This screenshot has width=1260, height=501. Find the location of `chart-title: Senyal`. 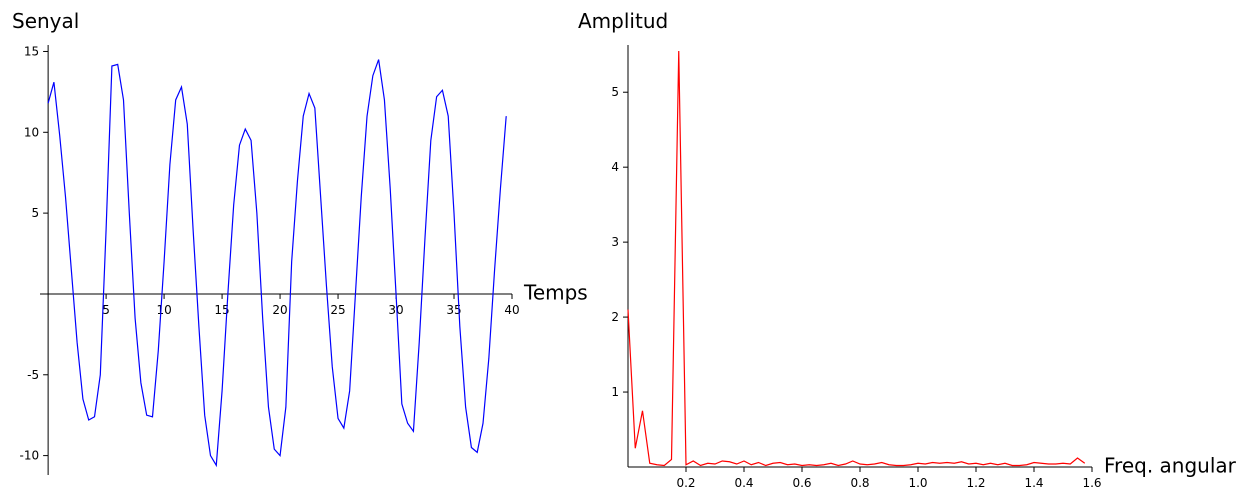

chart-title: Senyal is located at coordinates (45, 21).